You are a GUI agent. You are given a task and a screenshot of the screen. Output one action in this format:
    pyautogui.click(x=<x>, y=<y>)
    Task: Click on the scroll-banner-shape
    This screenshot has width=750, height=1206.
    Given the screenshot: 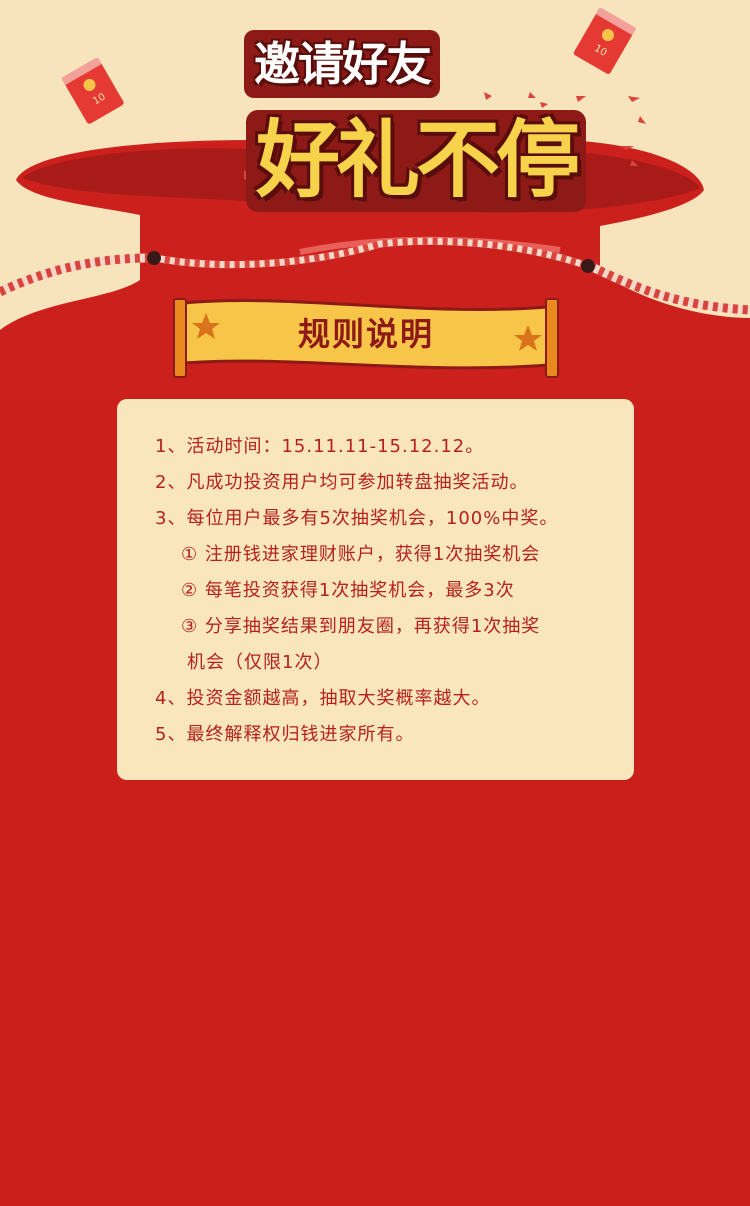 What is the action you would take?
    pyautogui.click(x=366, y=338)
    